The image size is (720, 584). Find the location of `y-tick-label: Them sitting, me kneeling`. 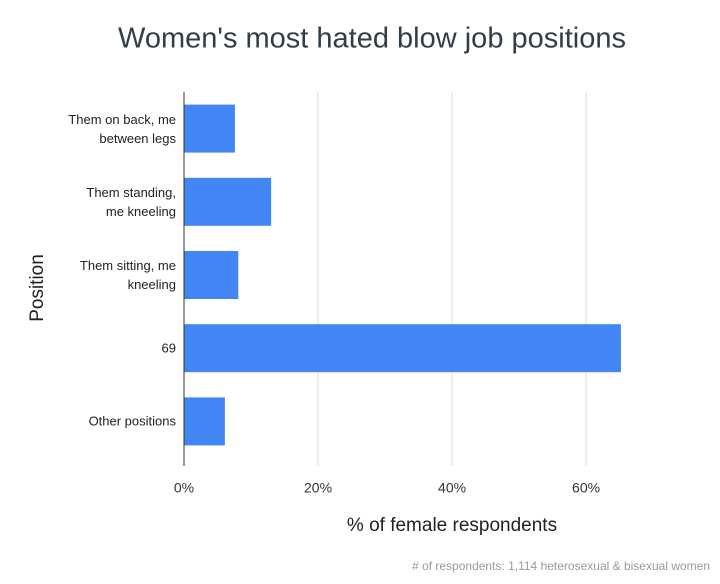

y-tick-label: Them sitting, me kneeling is located at coordinates (127, 275).